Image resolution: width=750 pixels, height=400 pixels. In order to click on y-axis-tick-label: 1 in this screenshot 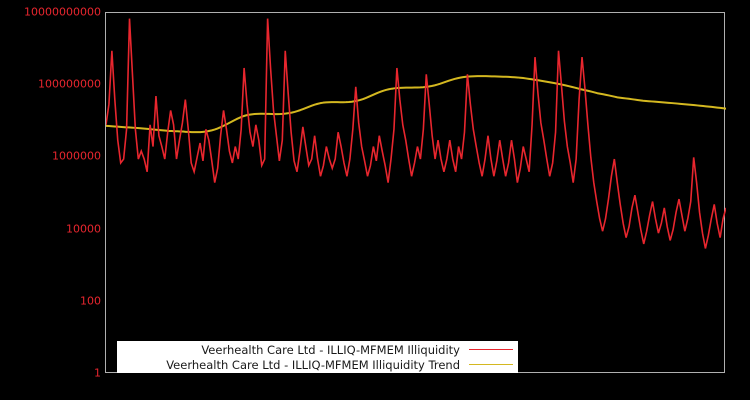, I will do `click(97, 373)`.